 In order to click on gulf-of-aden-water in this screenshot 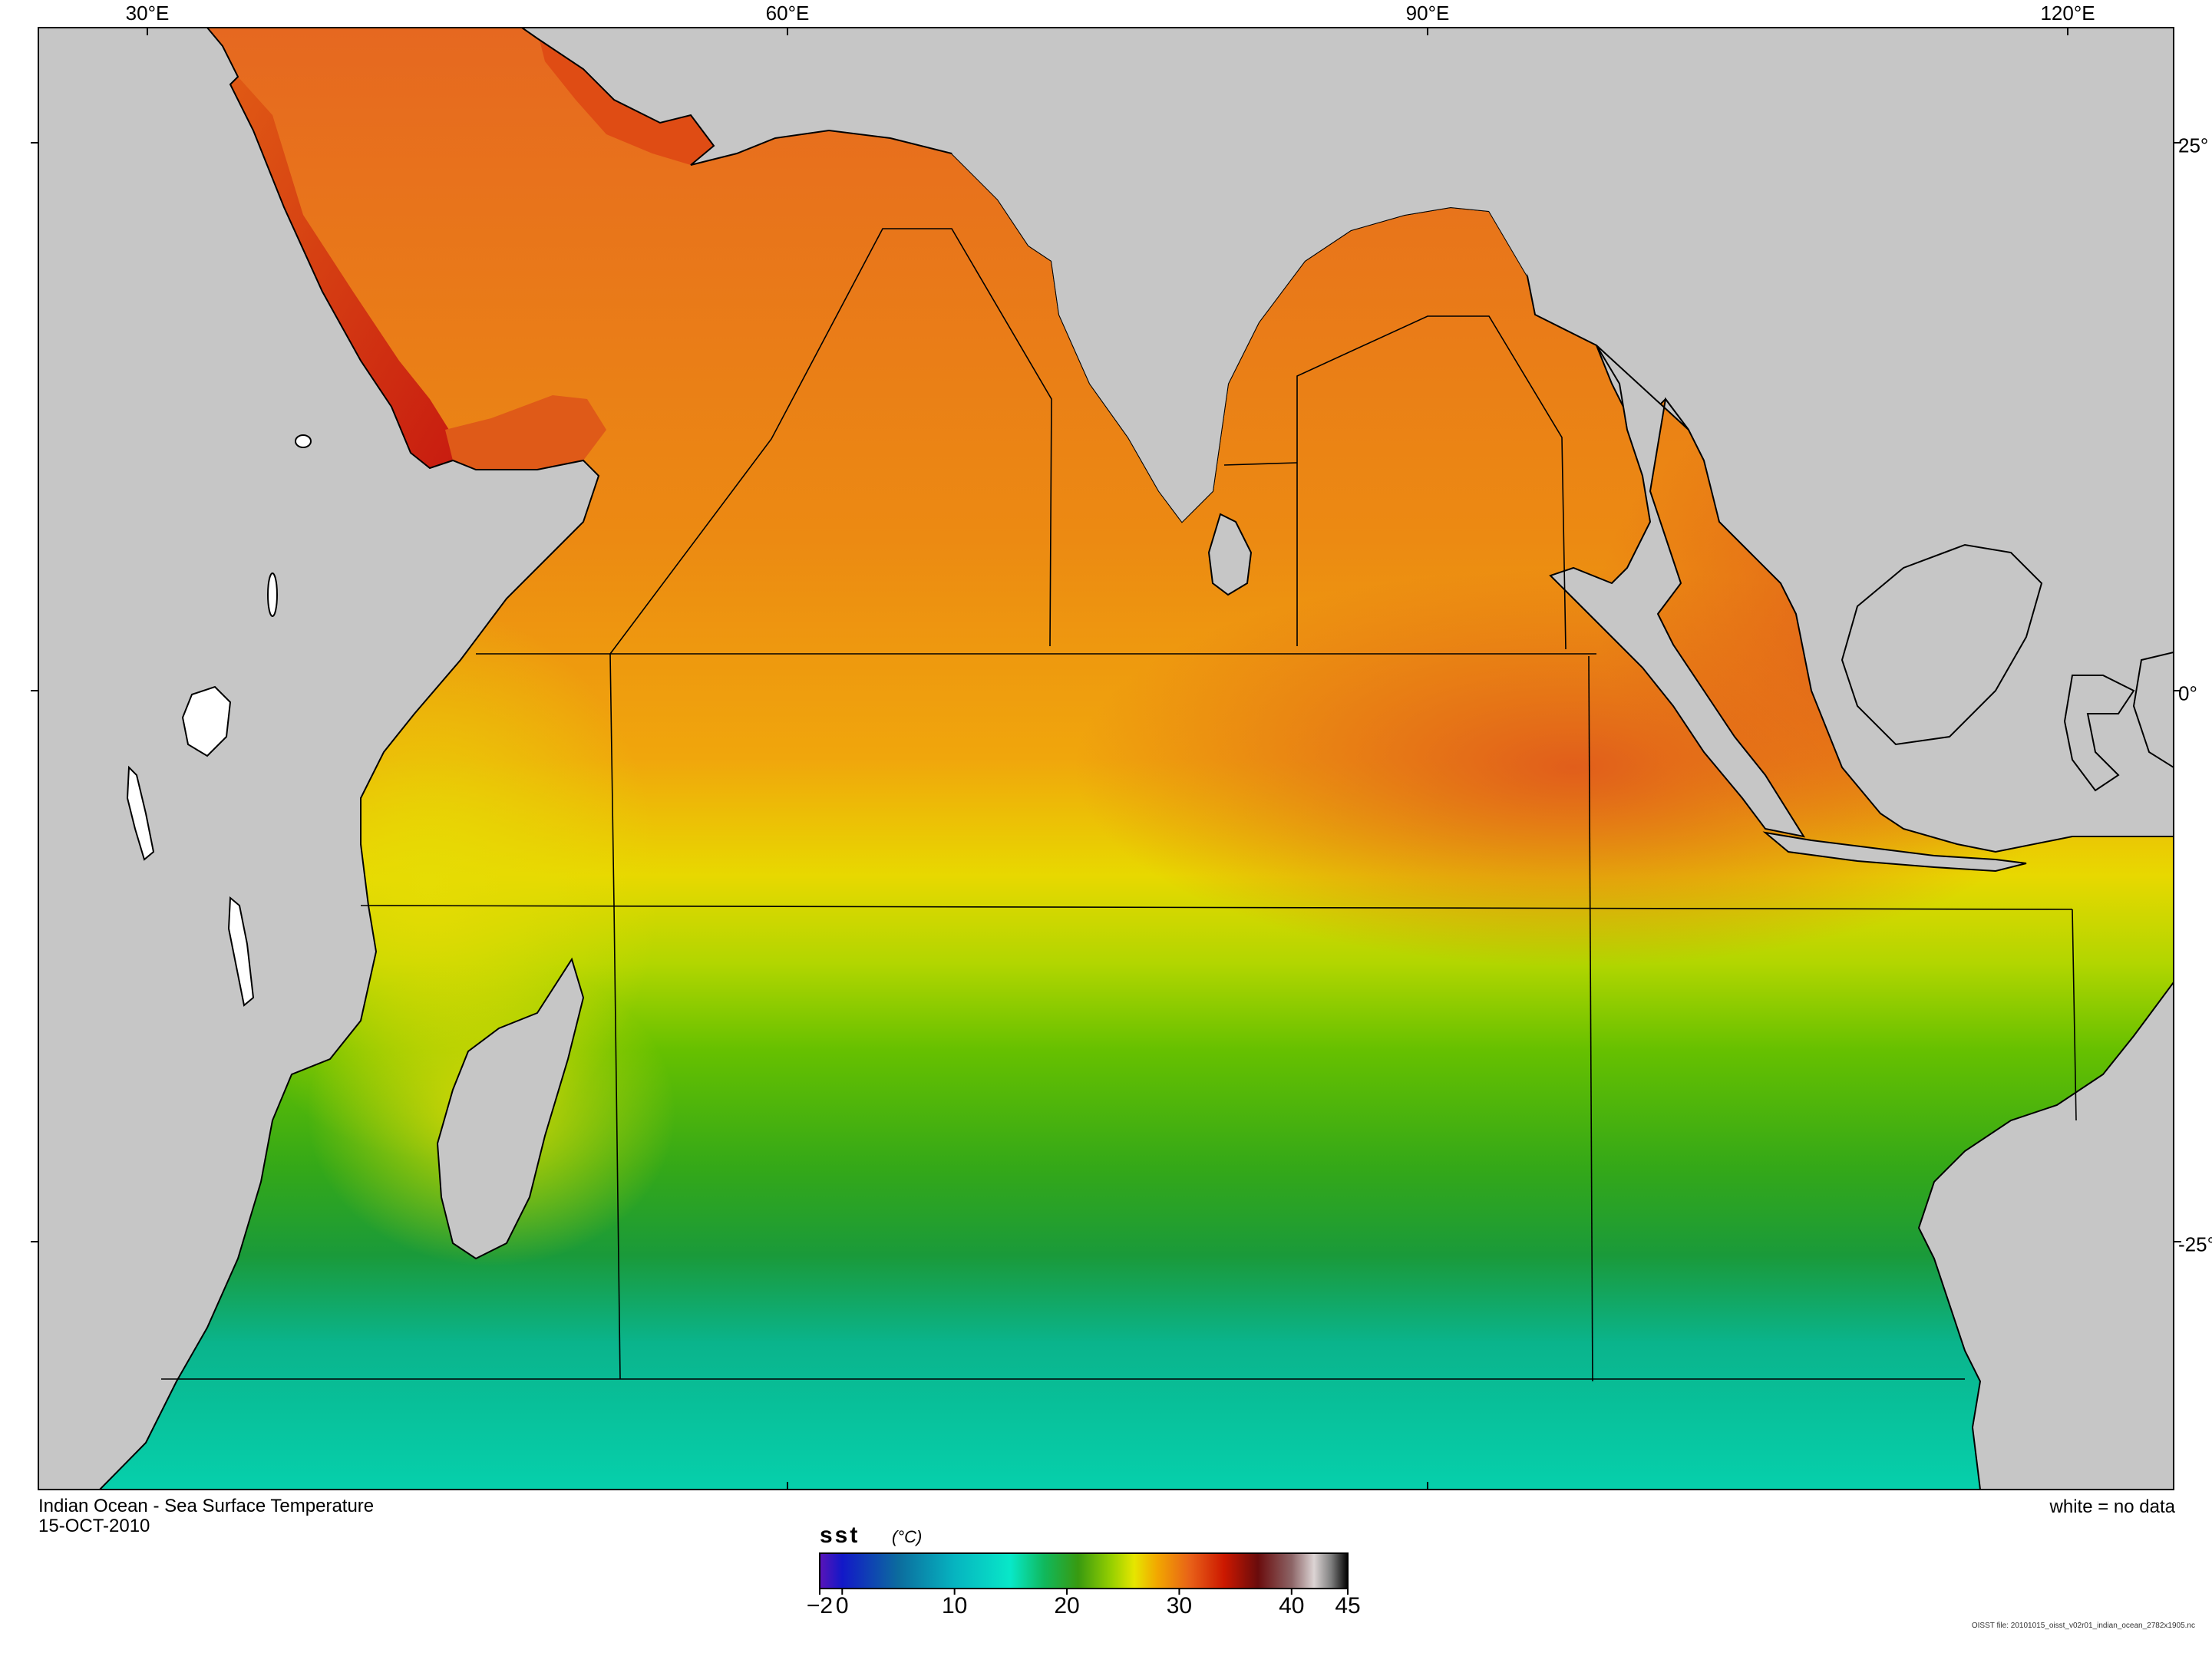, I will do `click(525, 432)`.